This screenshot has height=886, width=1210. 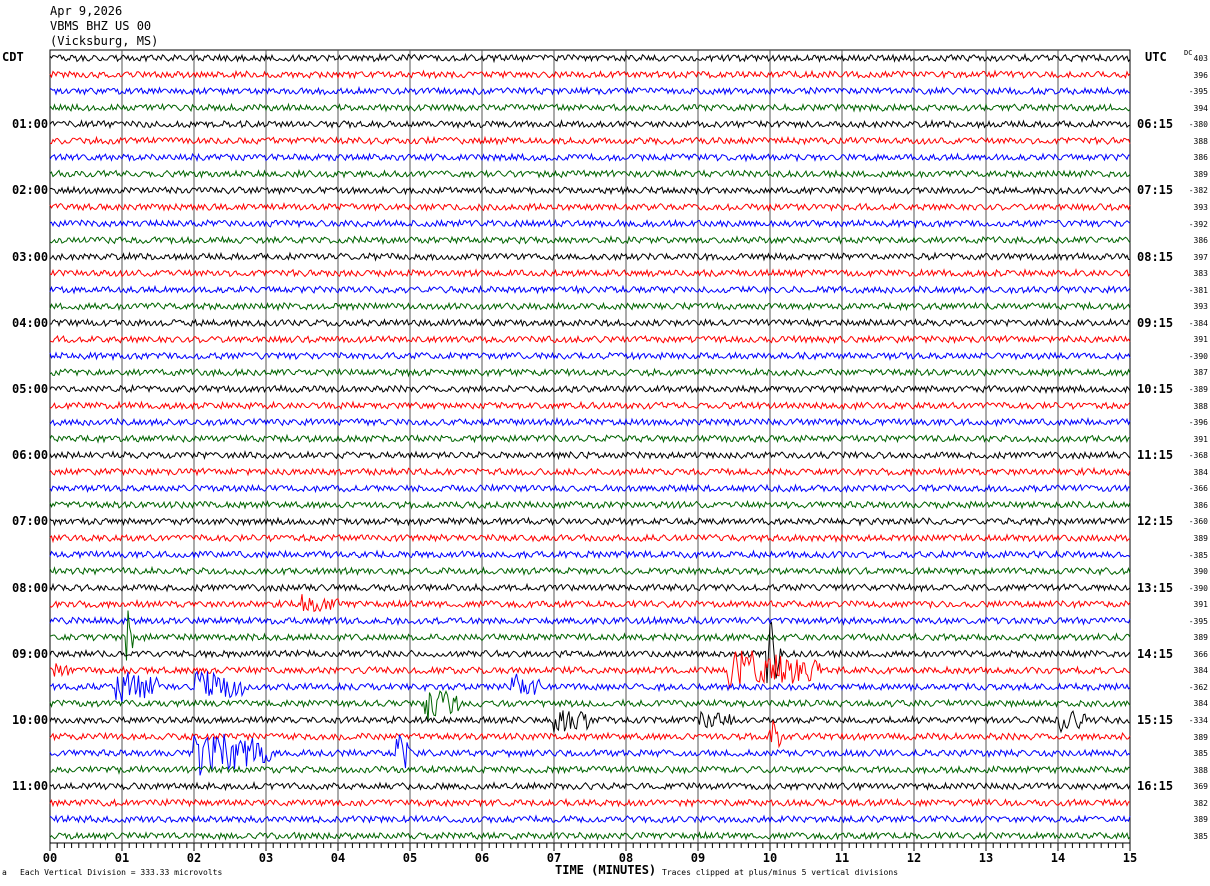 I want to click on right-hour-label: 15:15, so click(x=1155, y=720).